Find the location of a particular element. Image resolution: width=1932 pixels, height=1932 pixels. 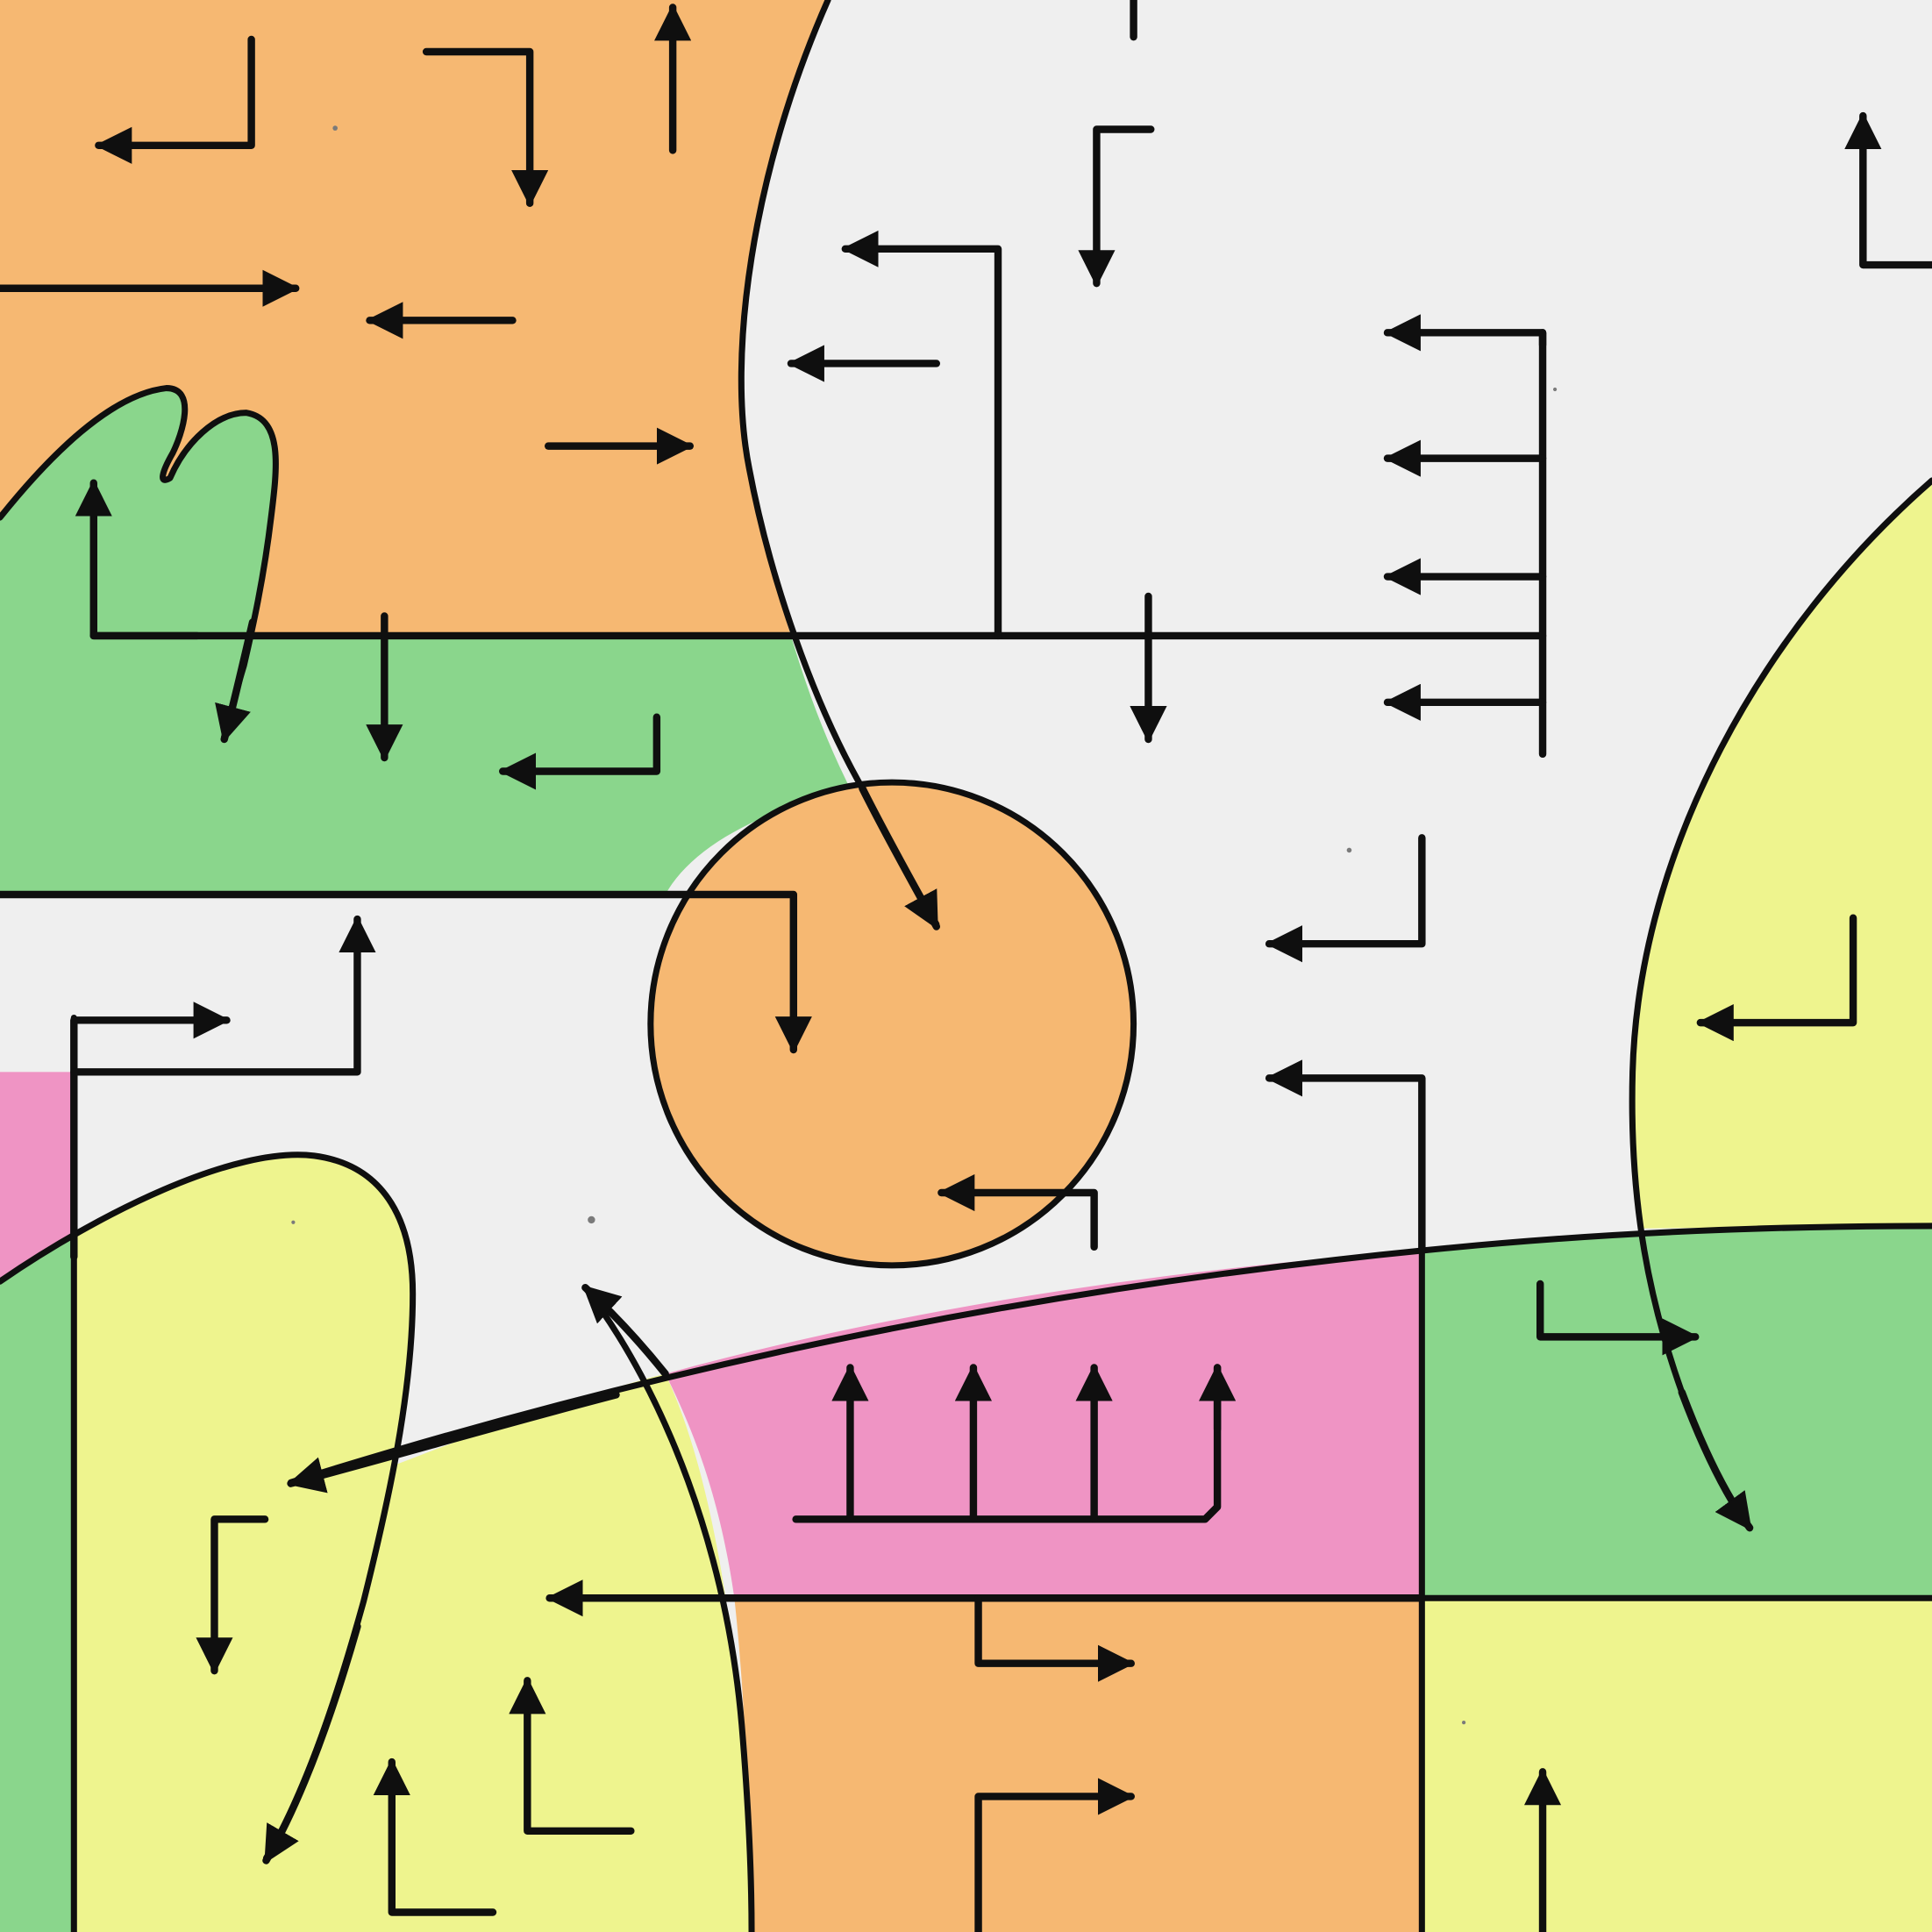

arrow-elbow-right-left is located at coordinates (150, 1132).